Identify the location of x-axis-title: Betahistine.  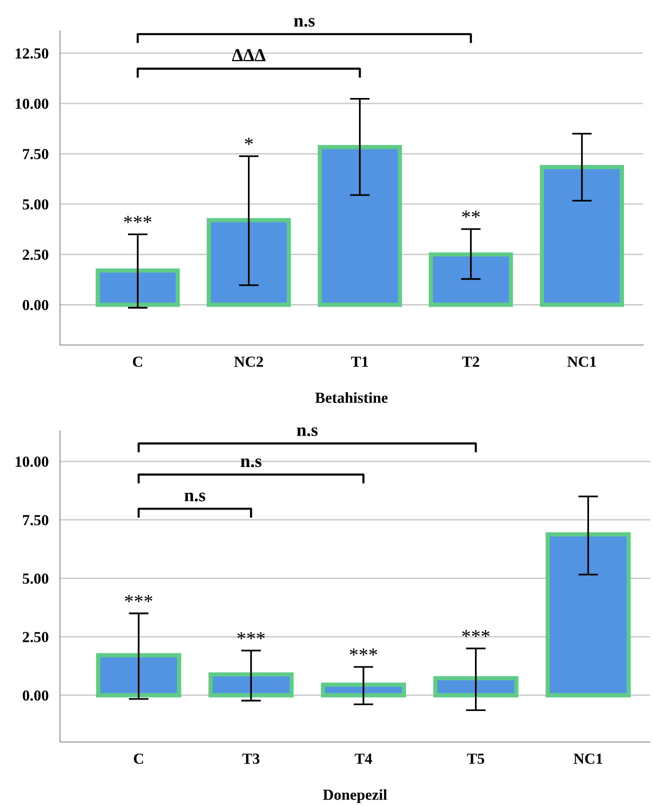
(351, 397).